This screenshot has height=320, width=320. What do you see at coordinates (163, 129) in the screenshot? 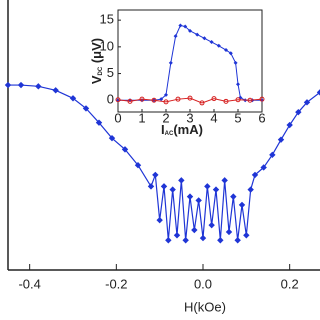
I see `x-label-main: I` at bounding box center [163, 129].